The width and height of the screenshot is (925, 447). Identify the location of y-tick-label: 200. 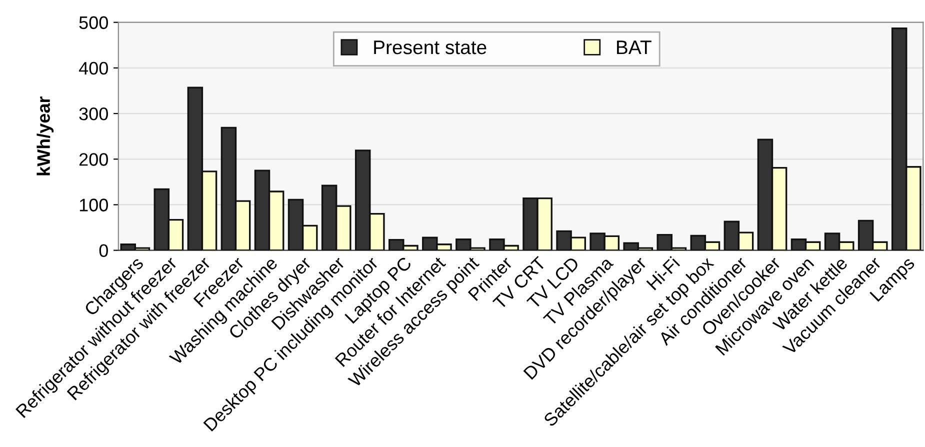
(93, 159).